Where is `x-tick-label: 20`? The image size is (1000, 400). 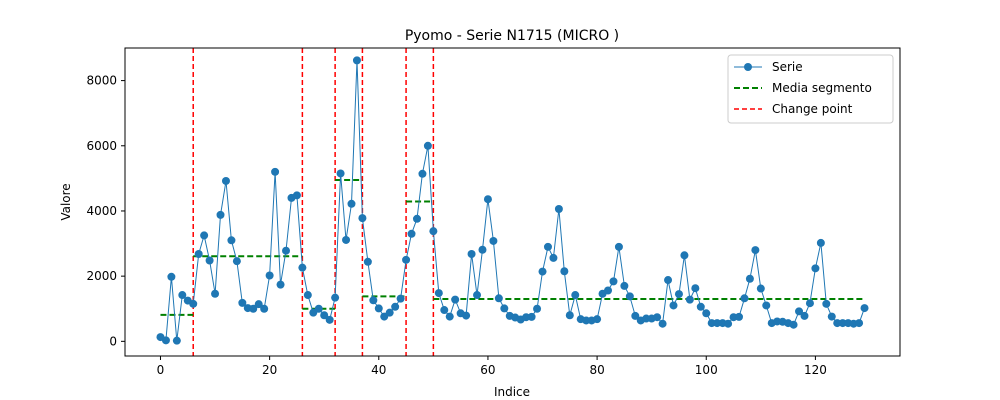 x-tick-label: 20 is located at coordinates (269, 370).